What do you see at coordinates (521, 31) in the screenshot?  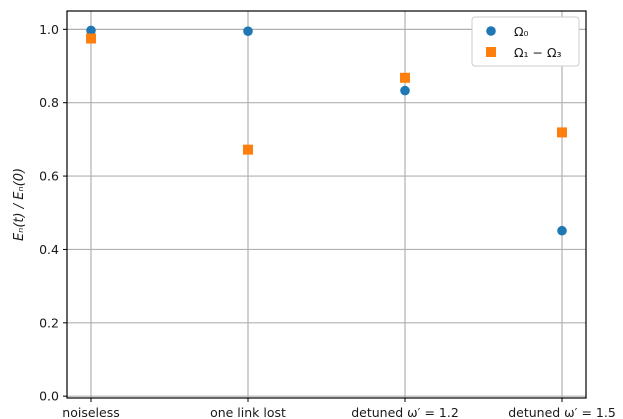 I see `legend-label-omega0: Ω₀` at bounding box center [521, 31].